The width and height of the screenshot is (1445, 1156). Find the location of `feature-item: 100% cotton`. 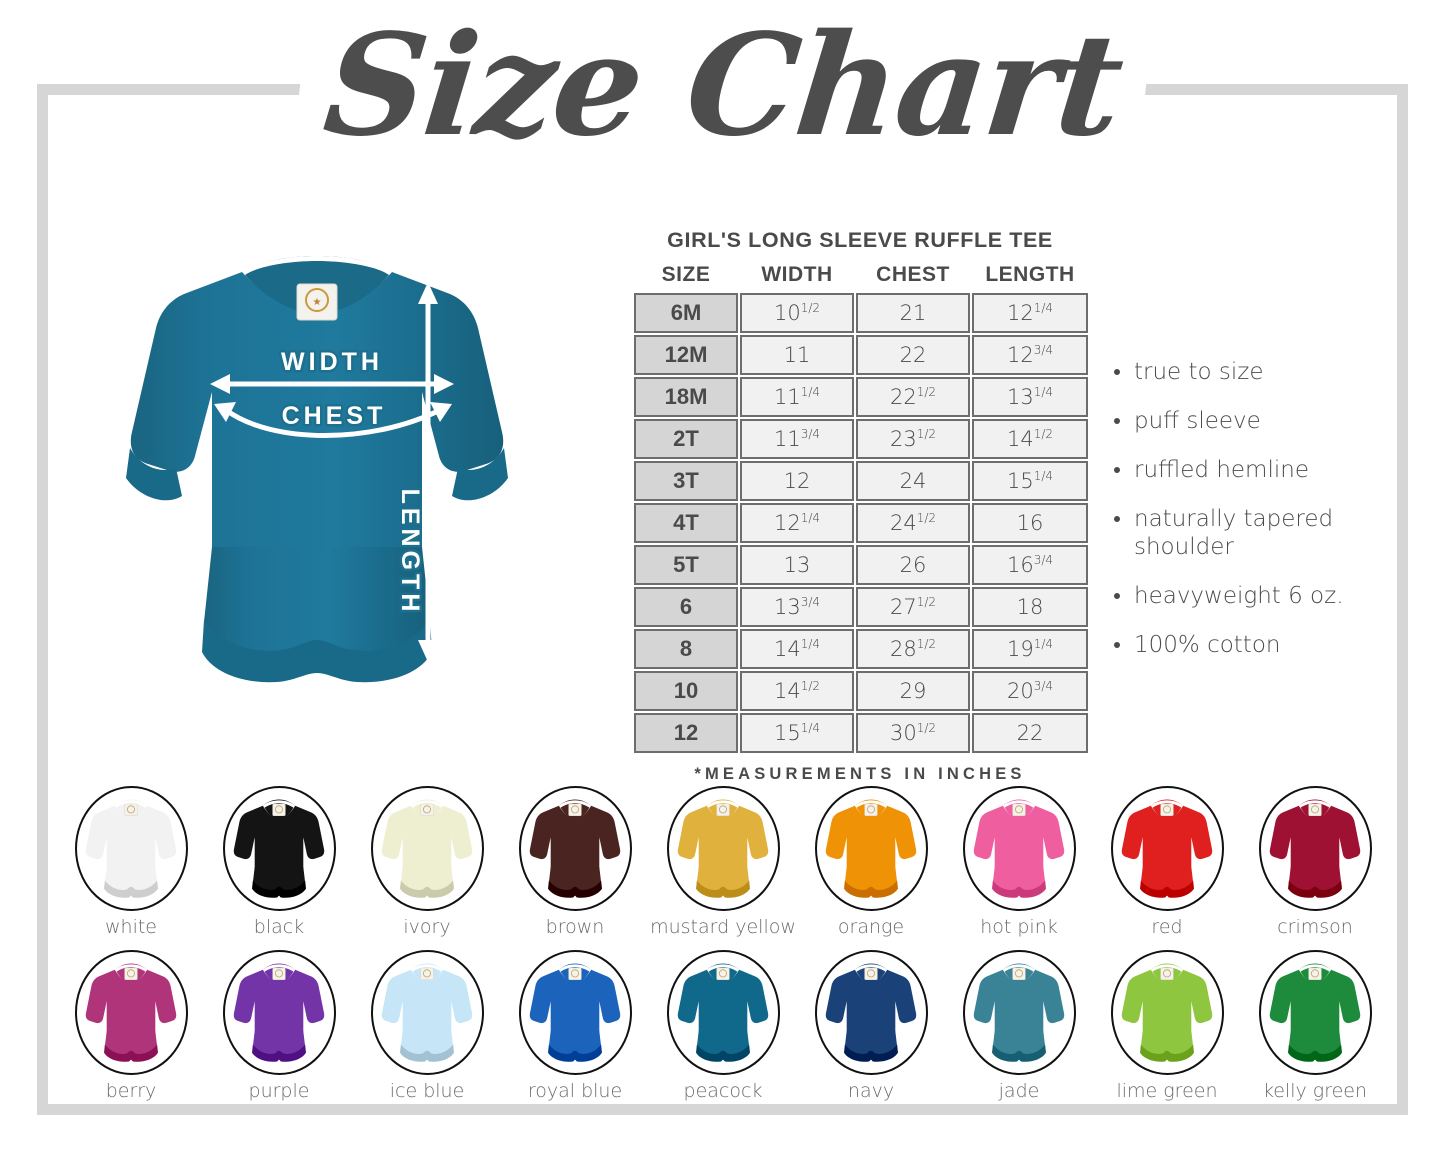

feature-item: 100% cotton is located at coordinates (1254, 645).